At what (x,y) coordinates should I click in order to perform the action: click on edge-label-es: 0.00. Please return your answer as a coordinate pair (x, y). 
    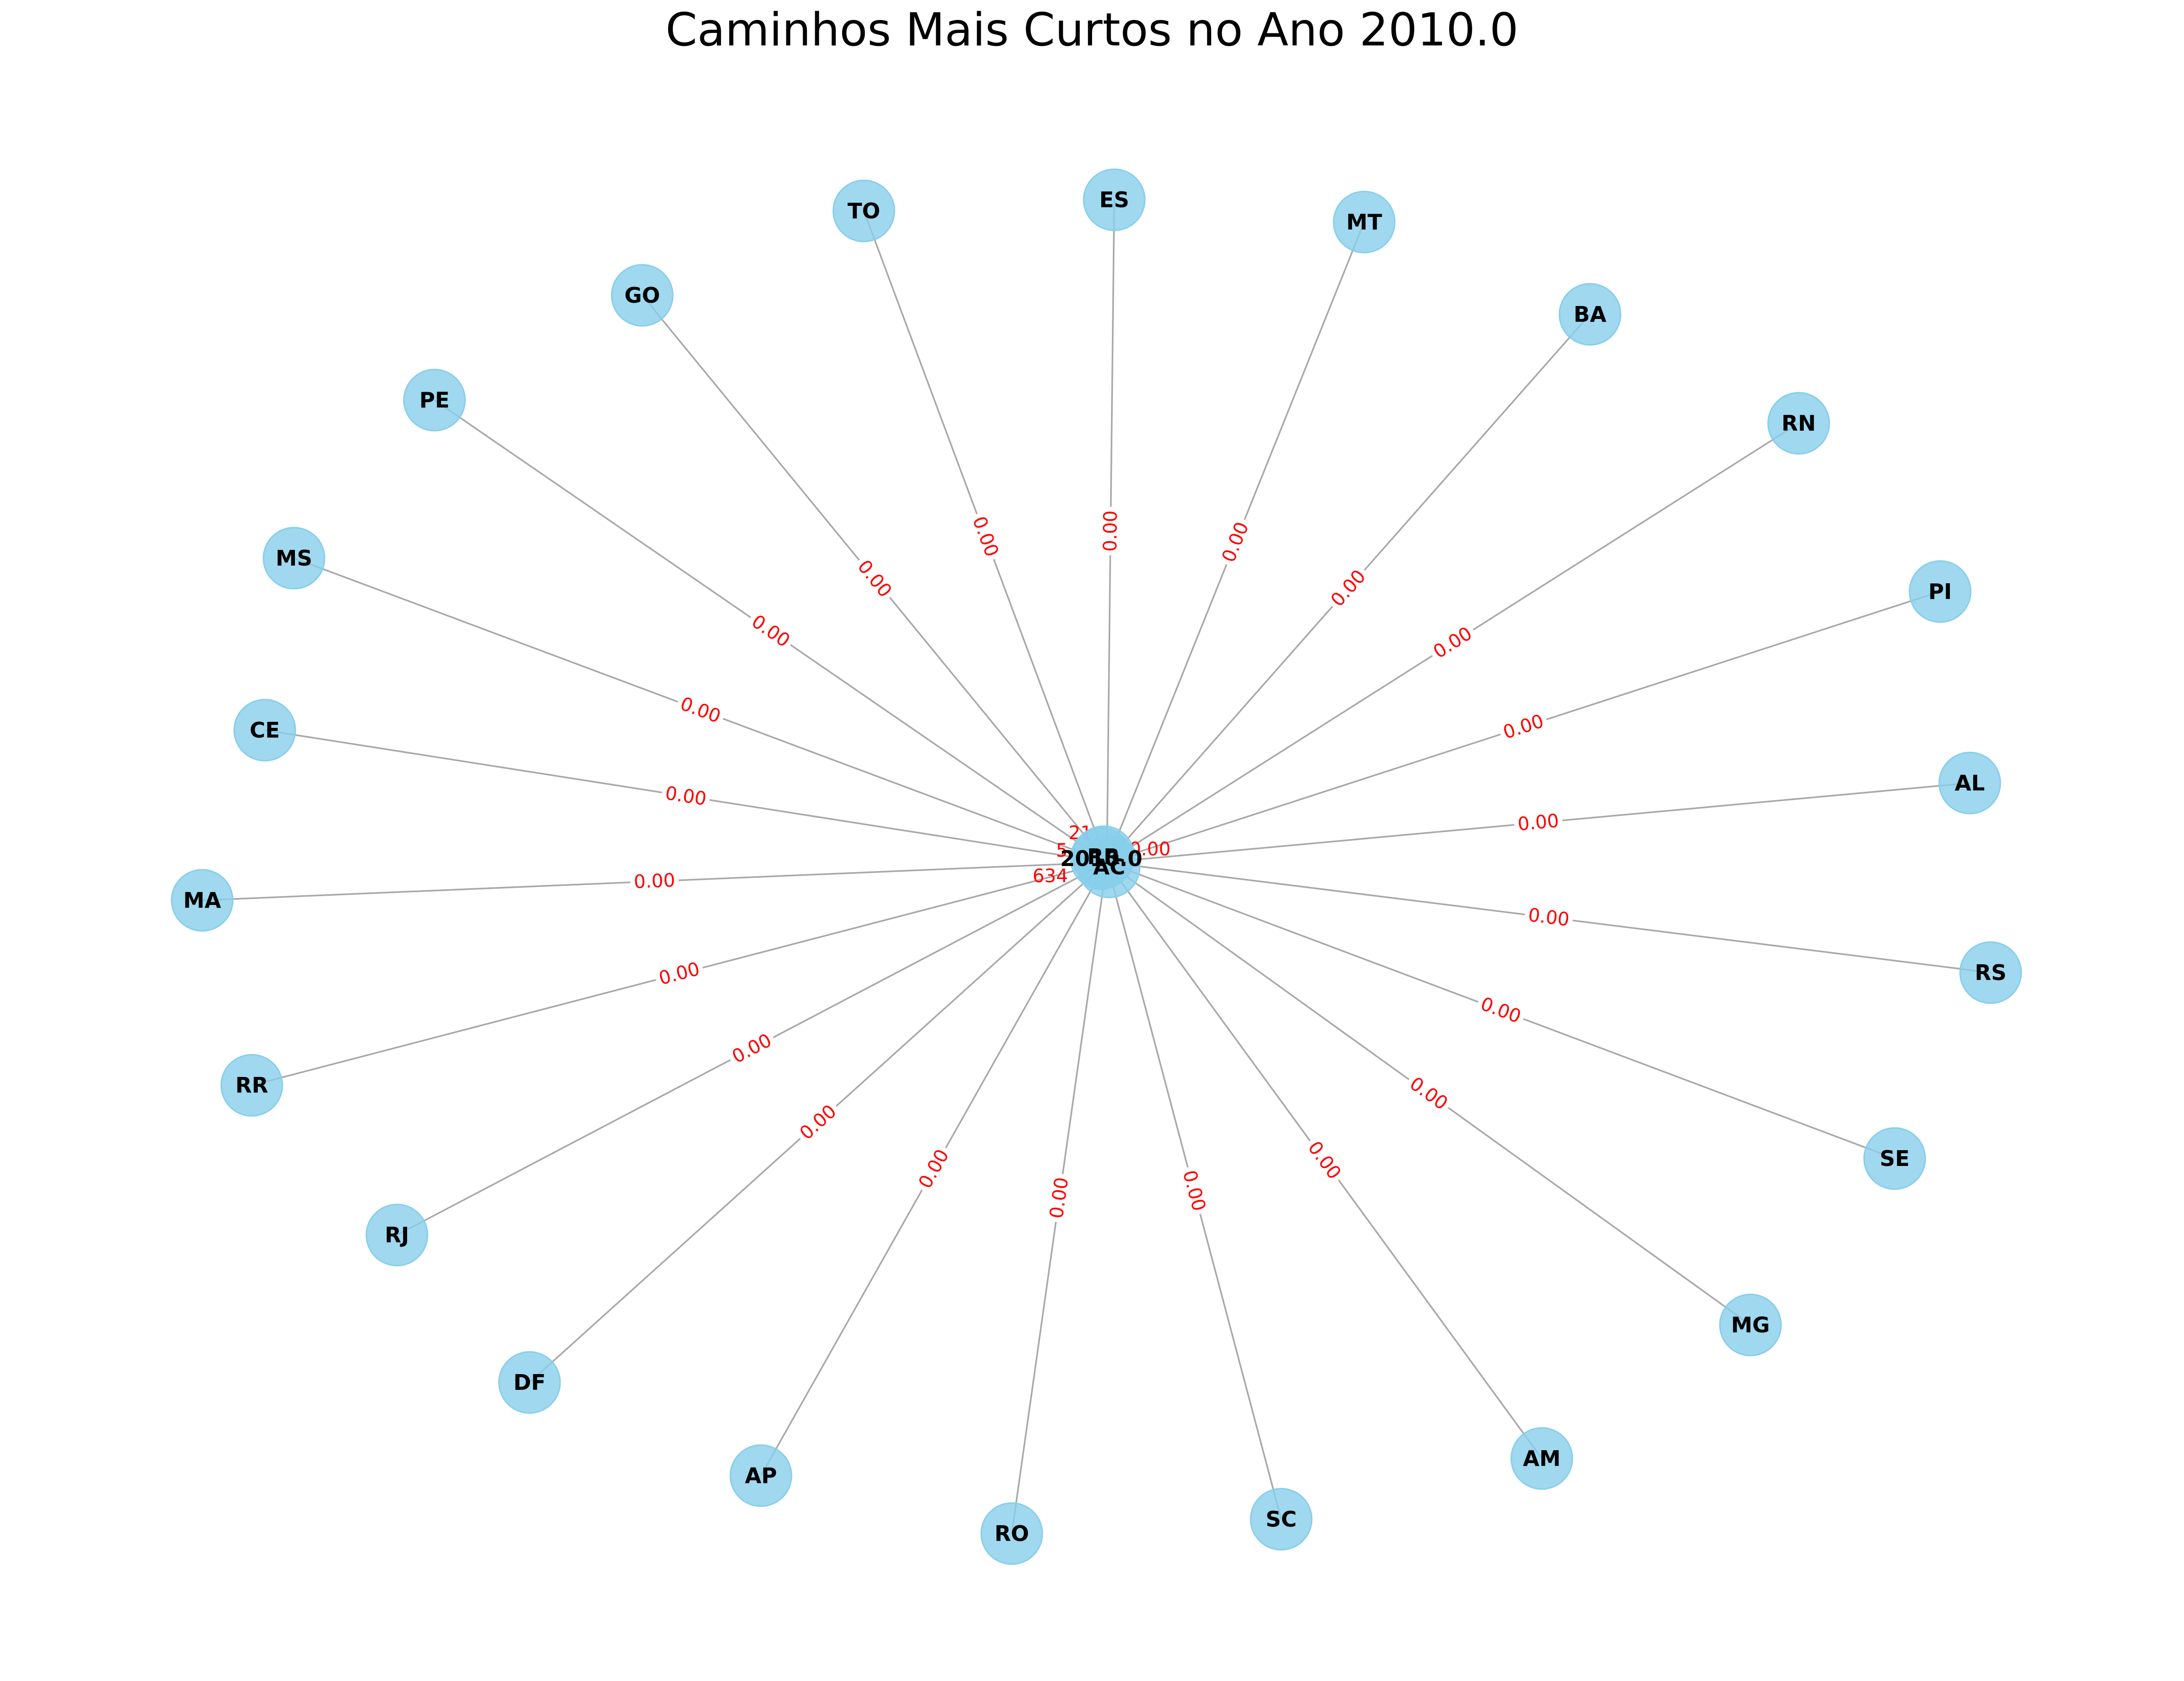
    Looking at the image, I should click on (1110, 531).